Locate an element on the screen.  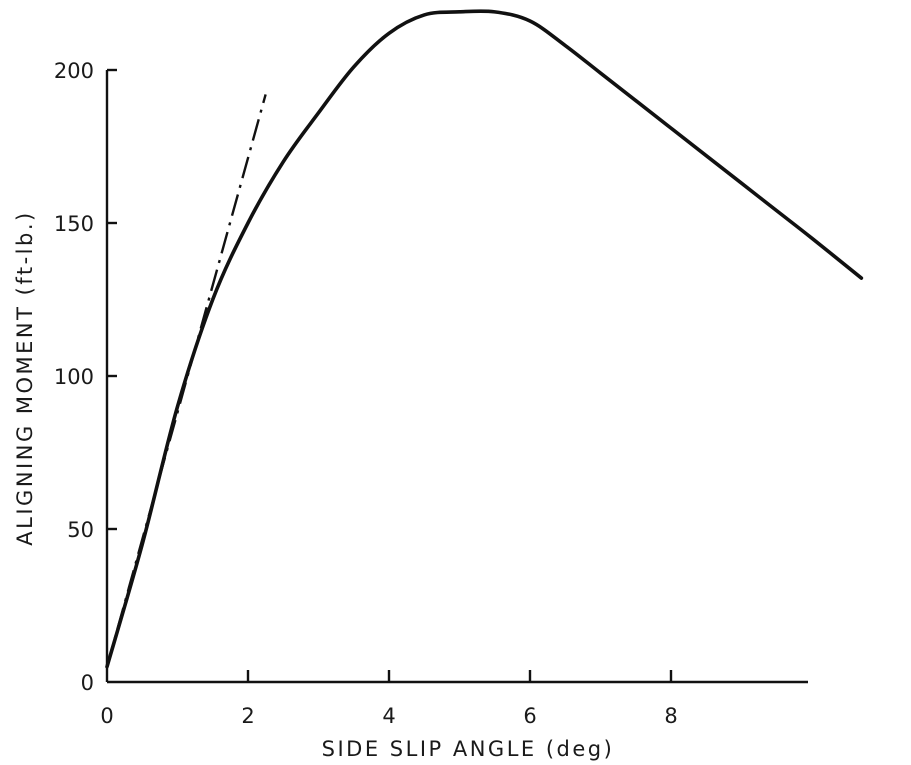
y-tick-label: 150 is located at coordinates (74, 224).